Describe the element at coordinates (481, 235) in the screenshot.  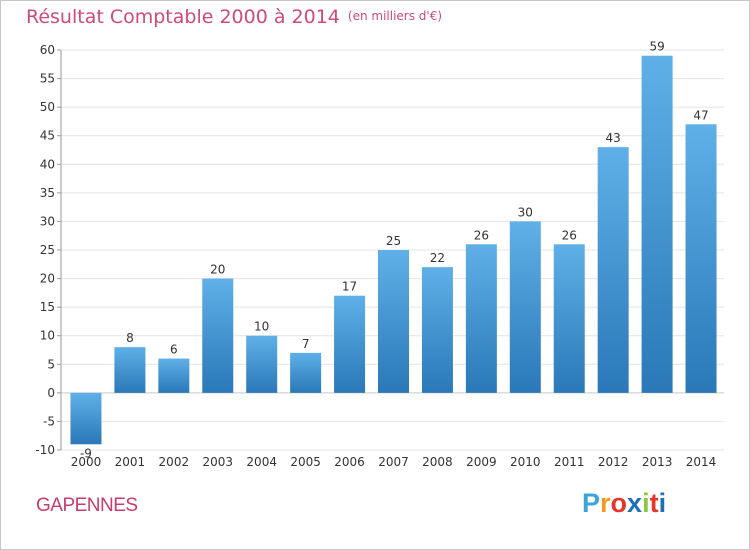
I see `data-label-2009: 26` at that location.